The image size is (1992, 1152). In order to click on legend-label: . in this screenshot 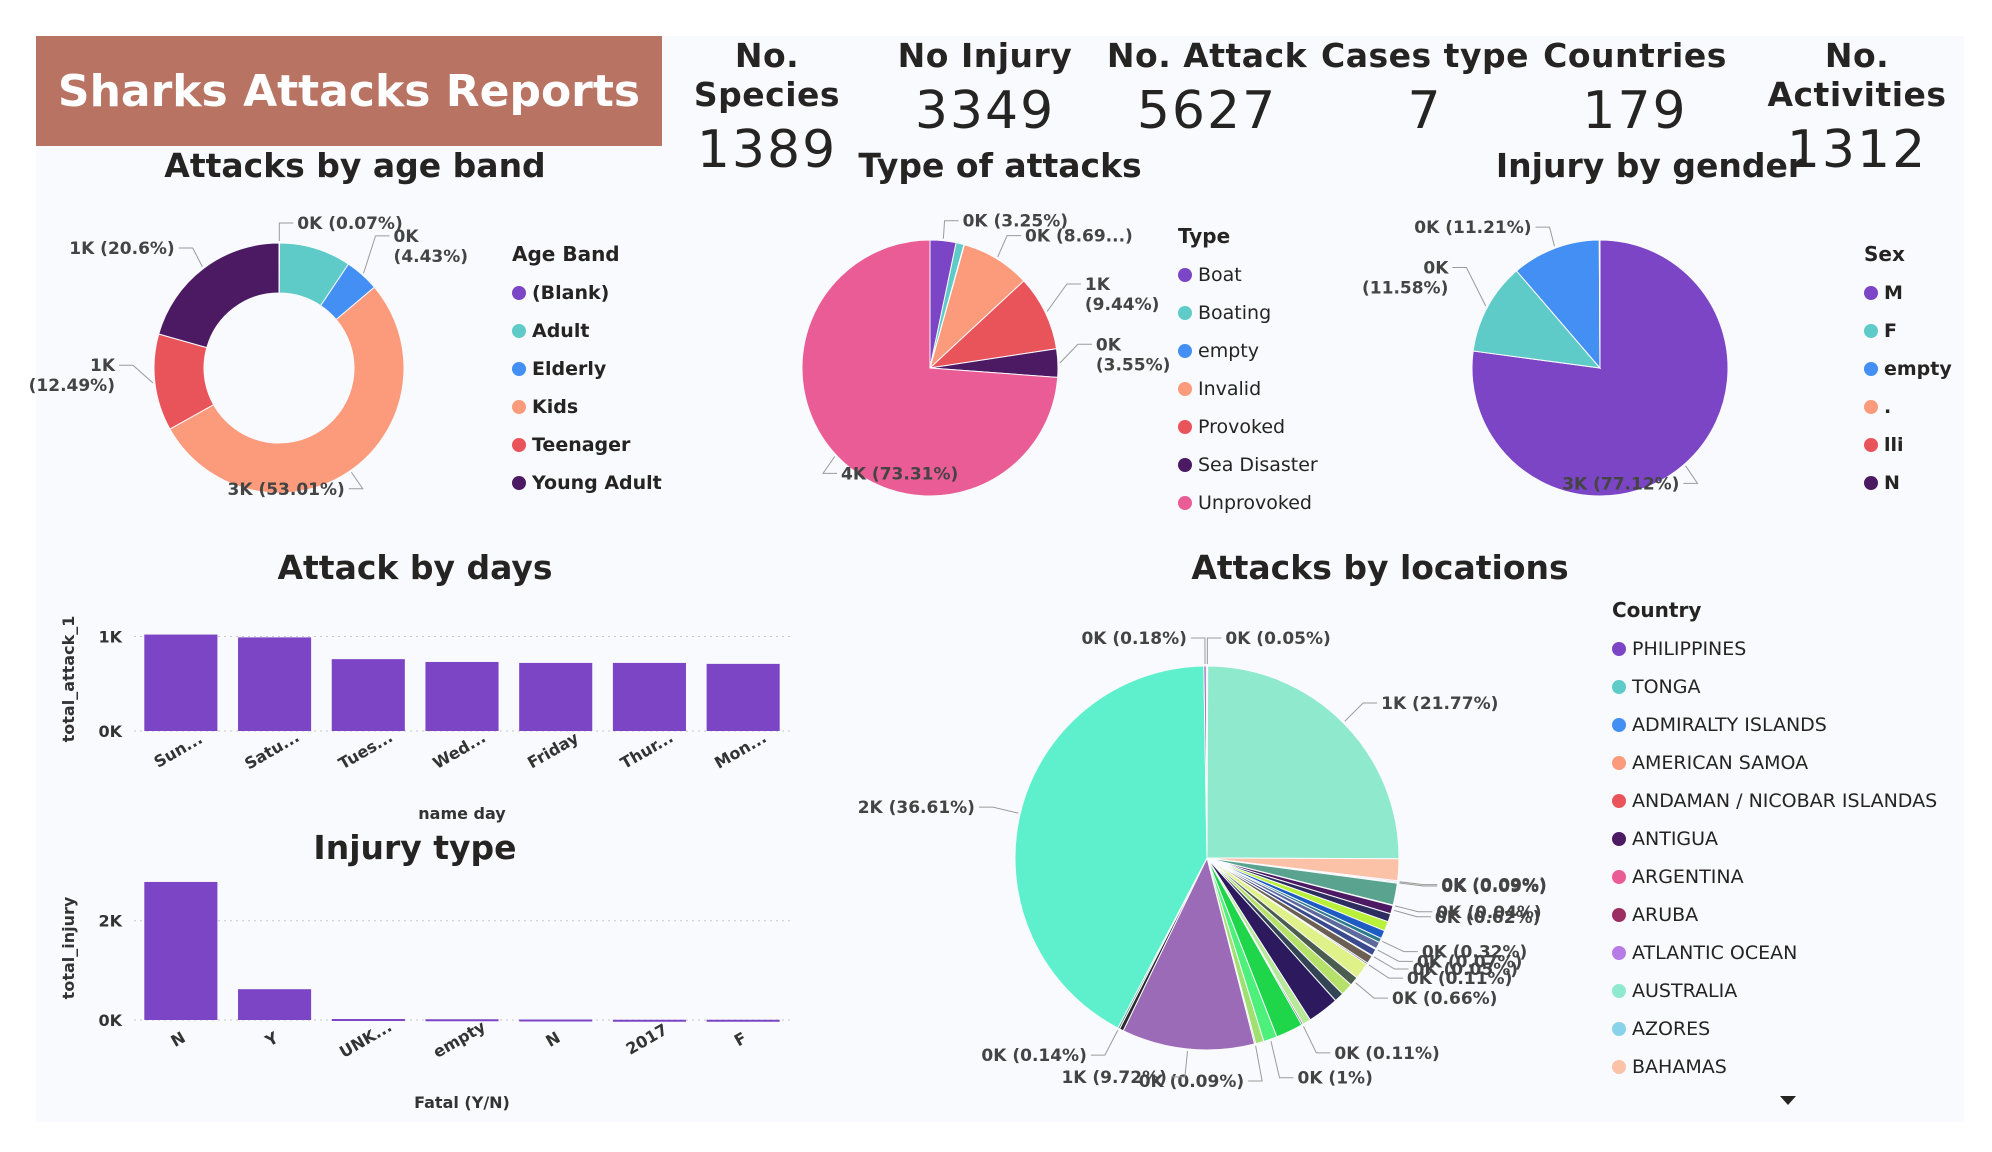, I will do `click(1888, 407)`.